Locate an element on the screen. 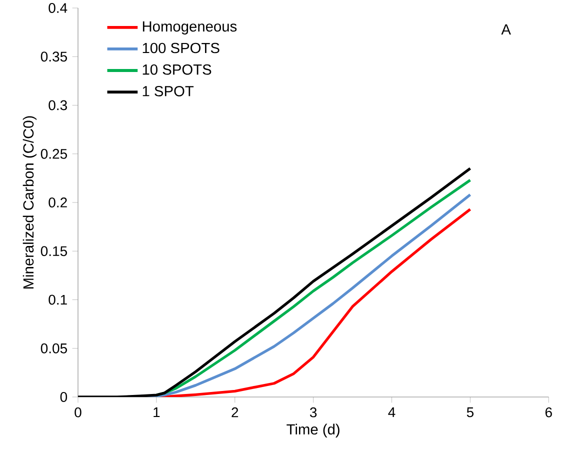 The image size is (562, 459). legend-label: 1 SPOT is located at coordinates (168, 91).